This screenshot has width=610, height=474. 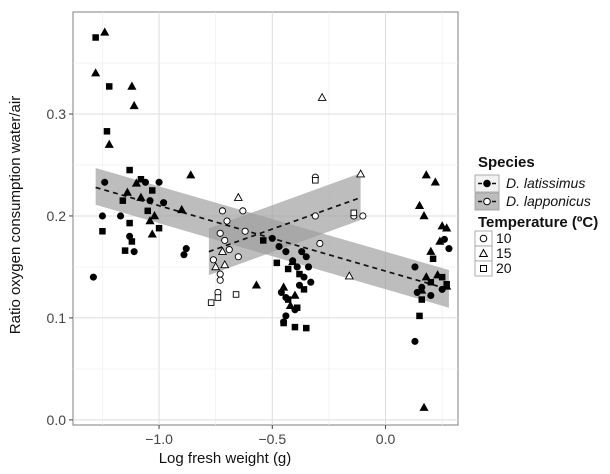 I want to click on legend-circle-icon, so click(x=483, y=238).